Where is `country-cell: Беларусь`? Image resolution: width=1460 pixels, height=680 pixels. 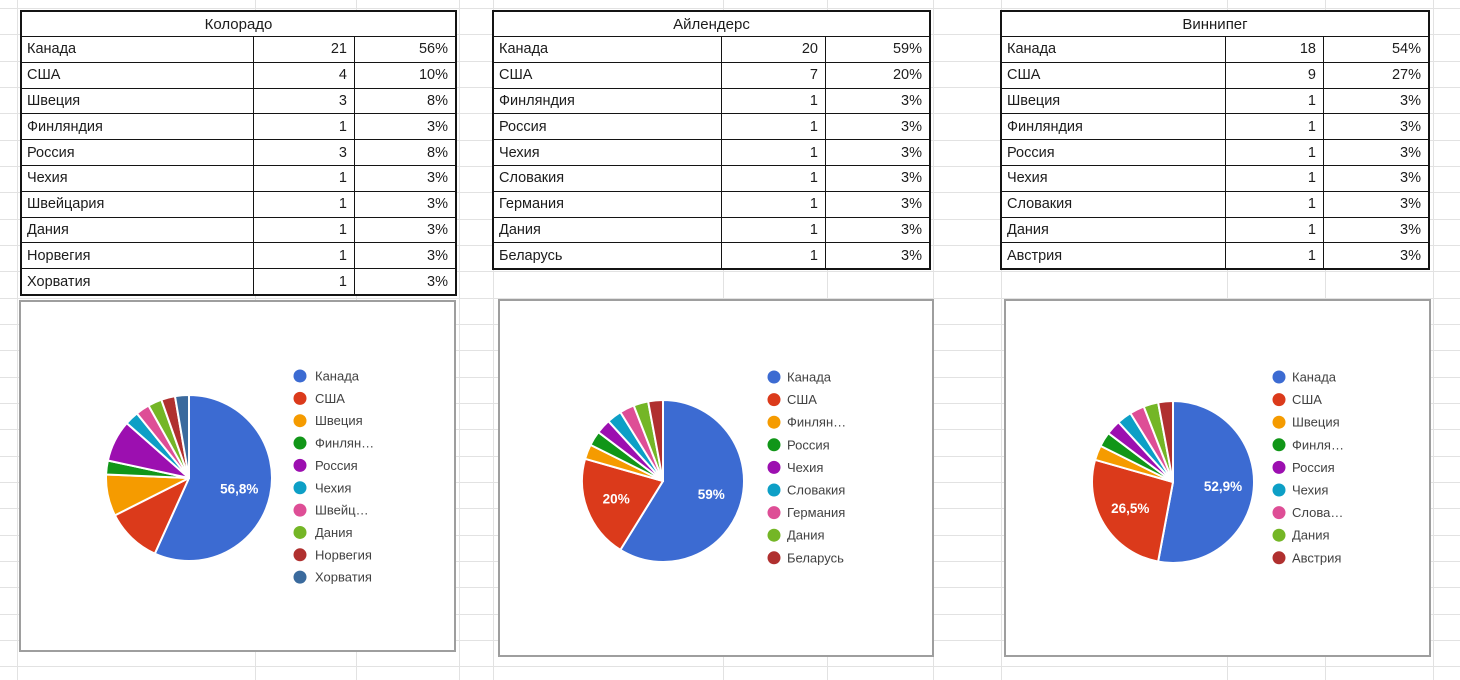
country-cell: Беларусь is located at coordinates (531, 255).